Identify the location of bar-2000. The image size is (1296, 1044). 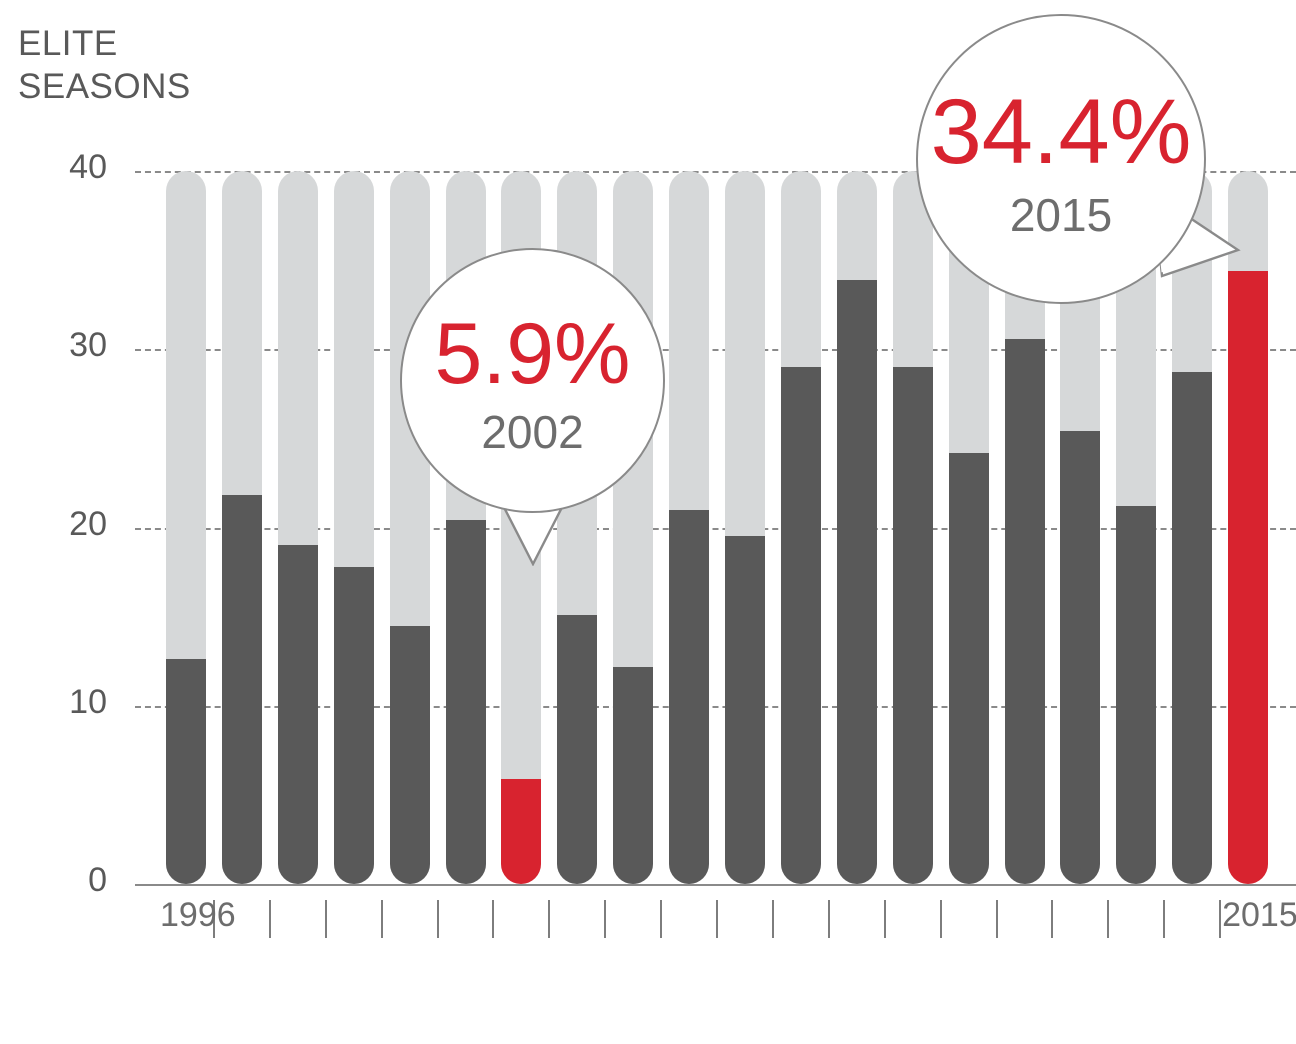
(409, 527).